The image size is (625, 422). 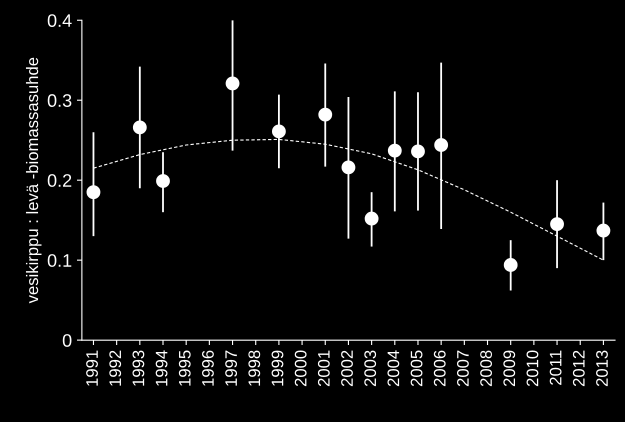 What do you see at coordinates (370, 368) in the screenshot?
I see `x-tick-label: 2003` at bounding box center [370, 368].